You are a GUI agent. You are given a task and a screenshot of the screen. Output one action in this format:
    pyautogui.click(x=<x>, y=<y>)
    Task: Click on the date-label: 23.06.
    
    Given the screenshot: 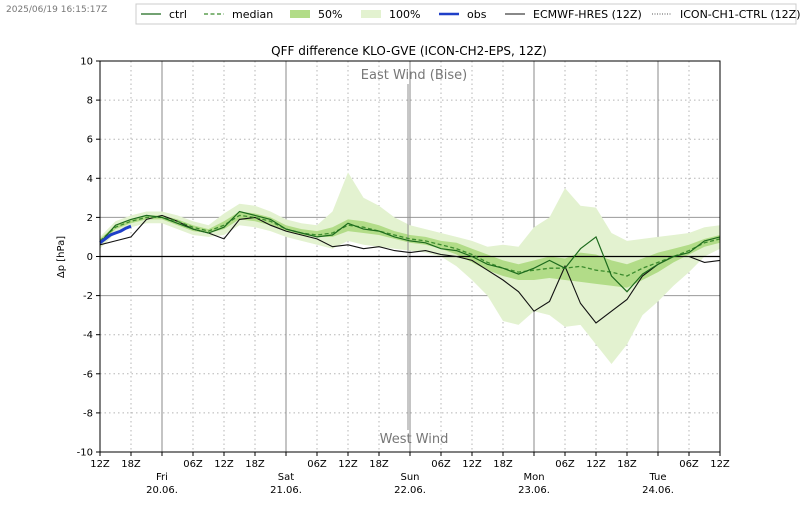 What is the action you would take?
    pyautogui.click(x=534, y=490)
    